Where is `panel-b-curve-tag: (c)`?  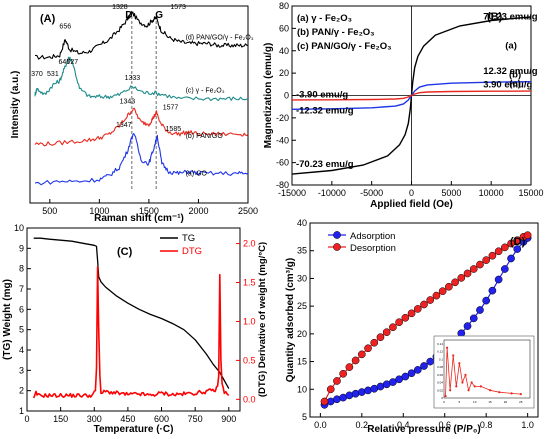 panel-b-curve-tag: (c) is located at coordinates (515, 84).